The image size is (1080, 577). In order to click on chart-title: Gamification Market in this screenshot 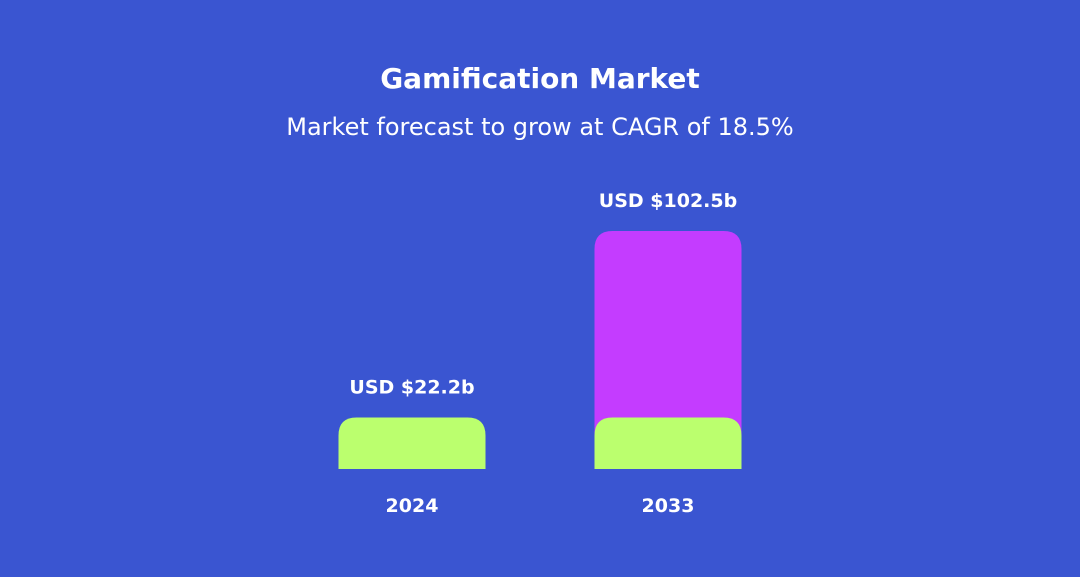, I will do `click(540, 78)`.